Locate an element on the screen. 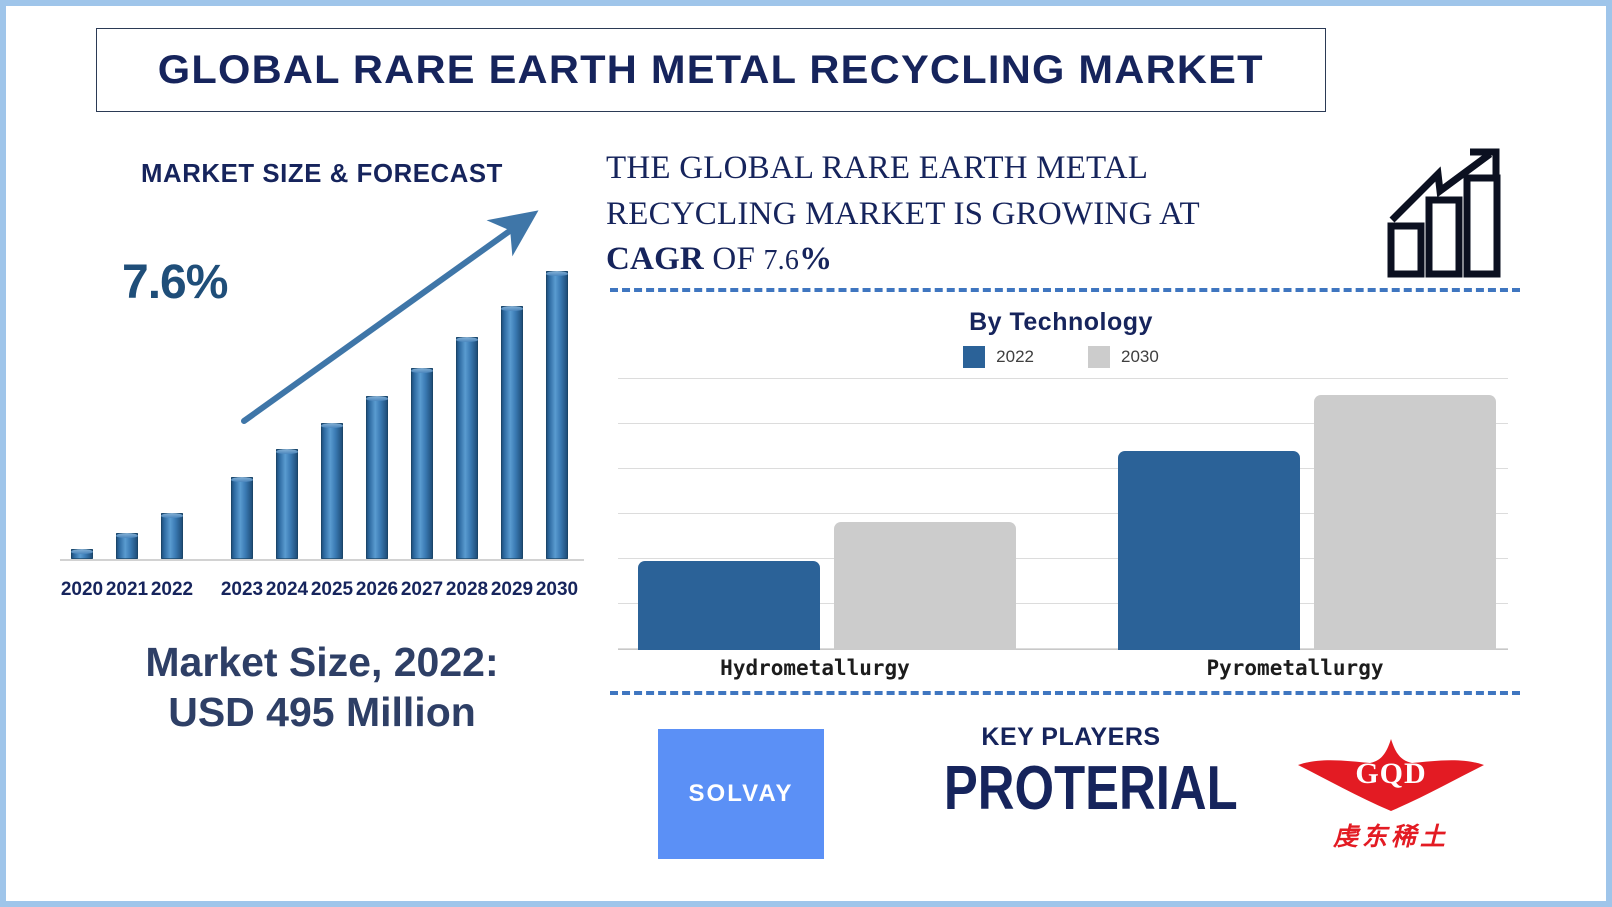  logo-gqd: GQD 虔东稀土 is located at coordinates (1391, 796).